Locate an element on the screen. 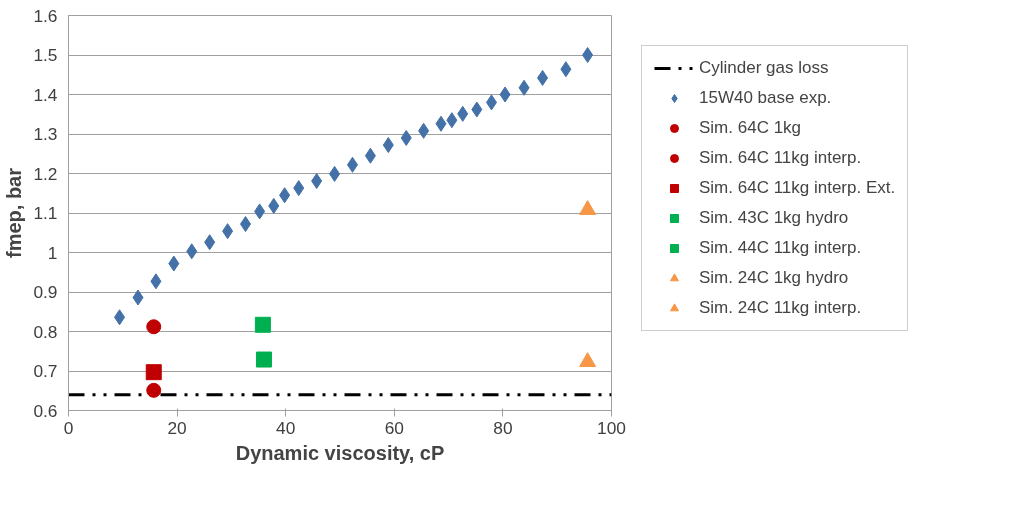  y-tick-label: 1.1 is located at coordinates (45, 213).